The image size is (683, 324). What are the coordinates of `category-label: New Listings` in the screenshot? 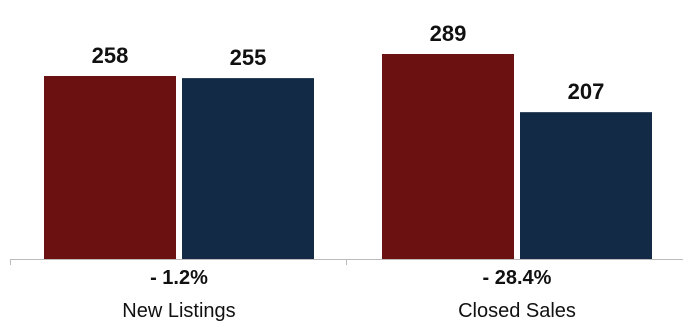 It's located at (178, 311).